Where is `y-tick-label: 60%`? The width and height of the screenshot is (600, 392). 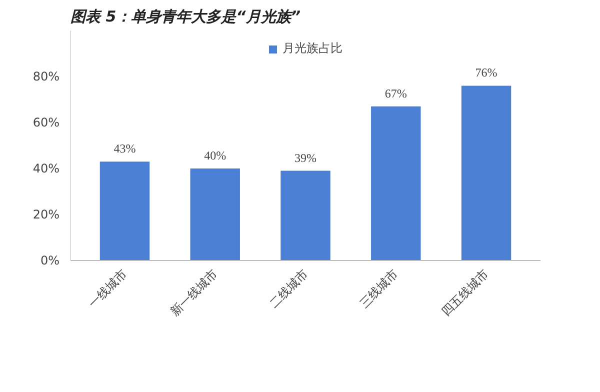 y-tick-label: 60% is located at coordinates (46, 123).